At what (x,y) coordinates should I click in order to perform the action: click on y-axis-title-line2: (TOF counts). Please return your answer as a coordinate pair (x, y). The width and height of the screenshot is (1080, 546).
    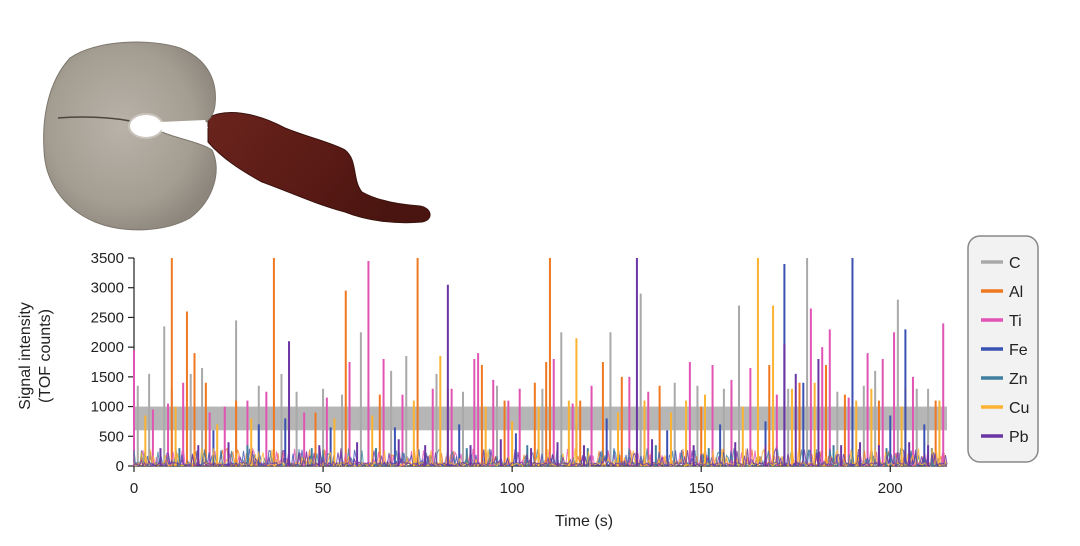
    Looking at the image, I should click on (45, 356).